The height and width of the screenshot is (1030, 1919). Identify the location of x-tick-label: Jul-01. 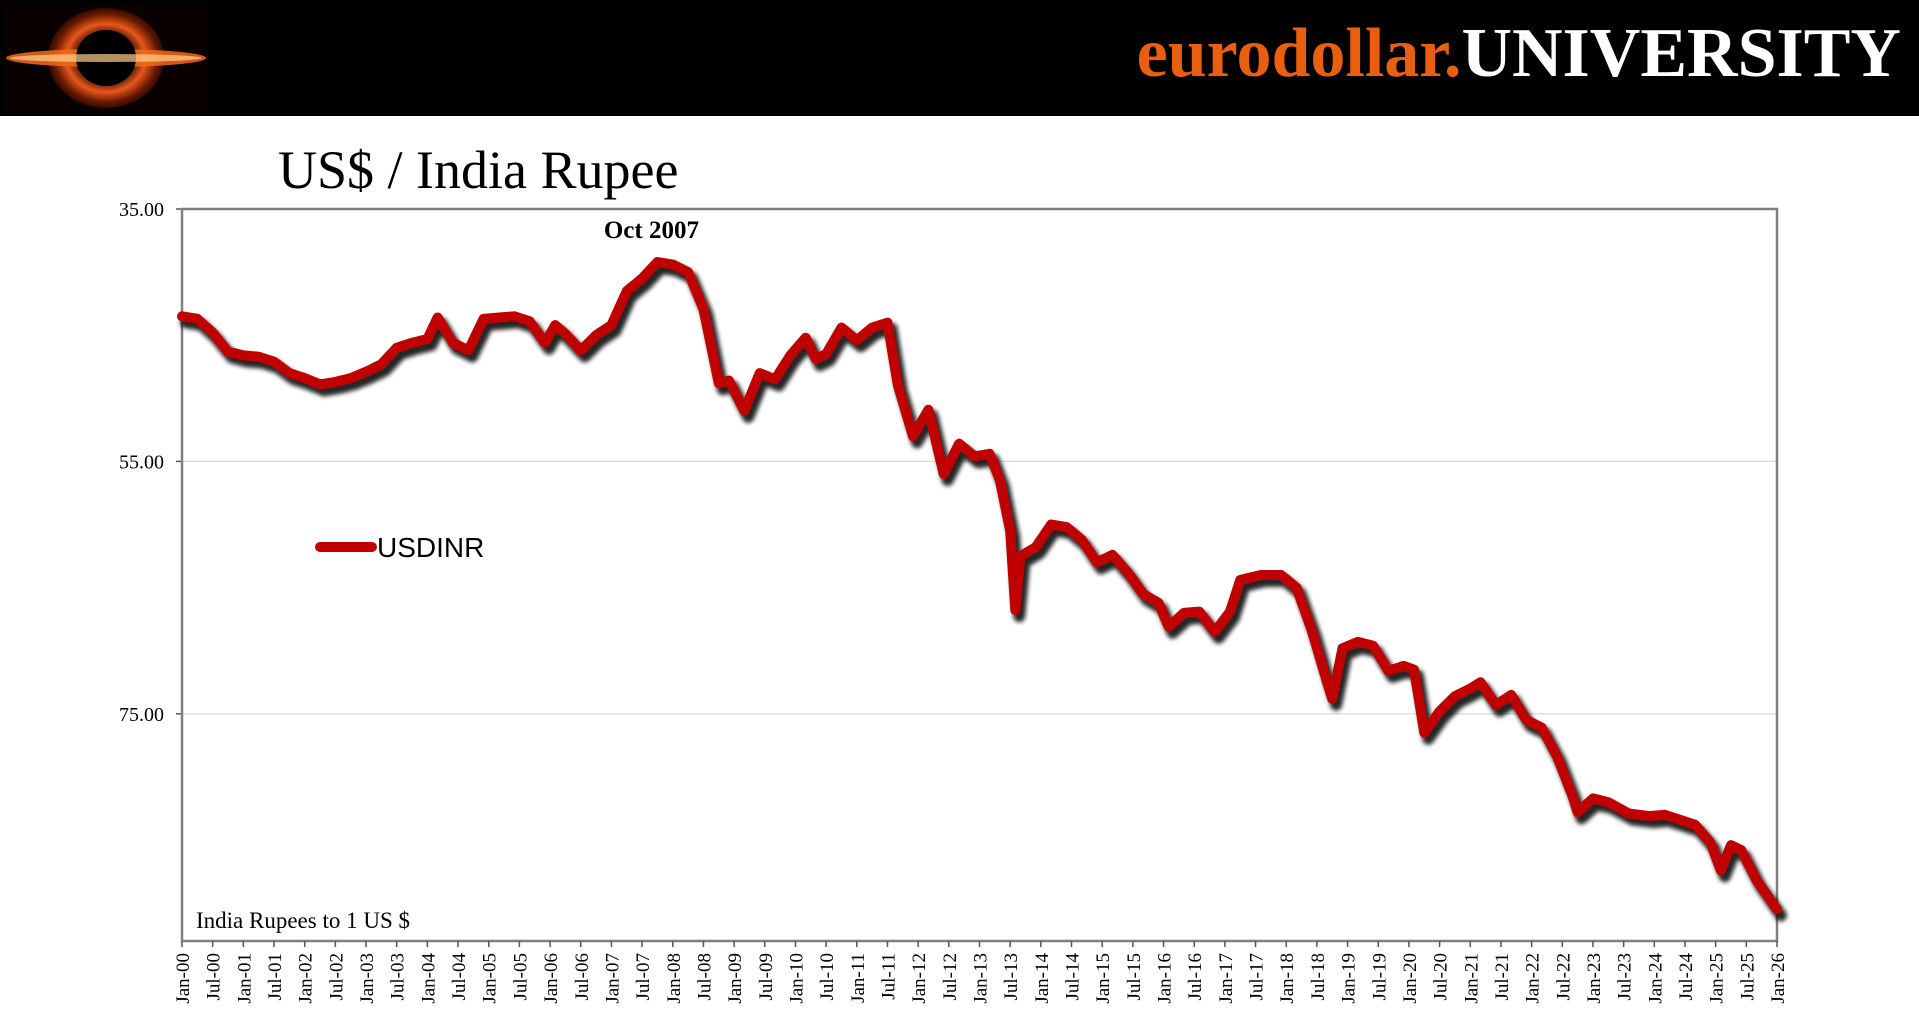
(275, 977).